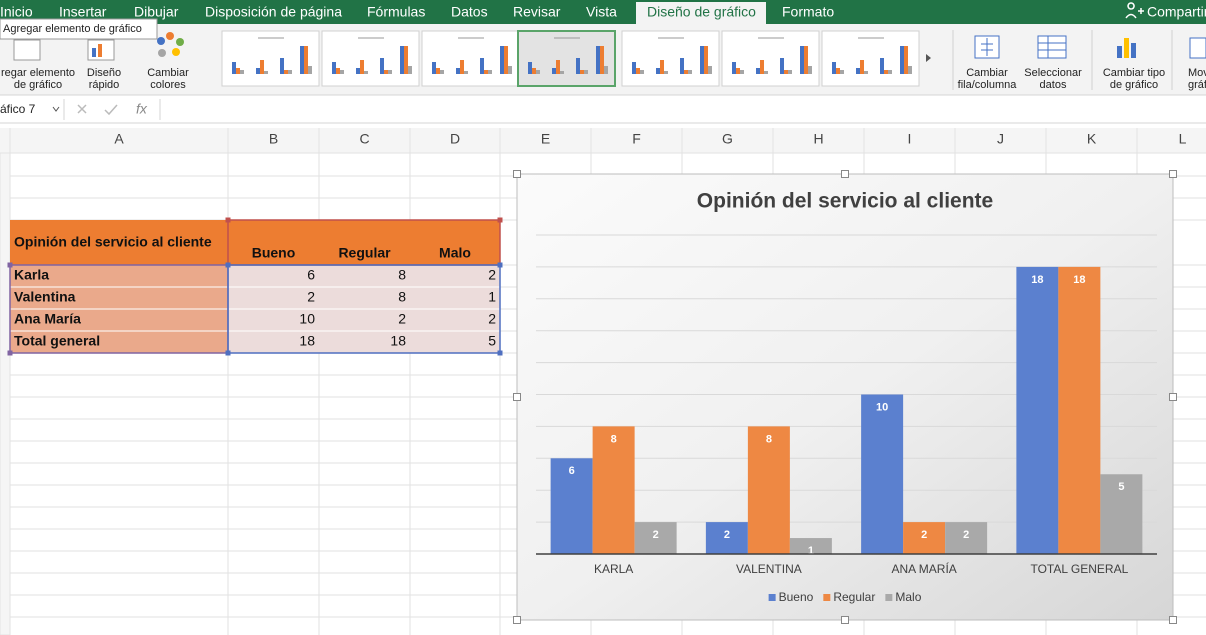 The height and width of the screenshot is (635, 1206). Describe the element at coordinates (156, 12) in the screenshot. I see `ribbon-tab: Dibujar` at that location.